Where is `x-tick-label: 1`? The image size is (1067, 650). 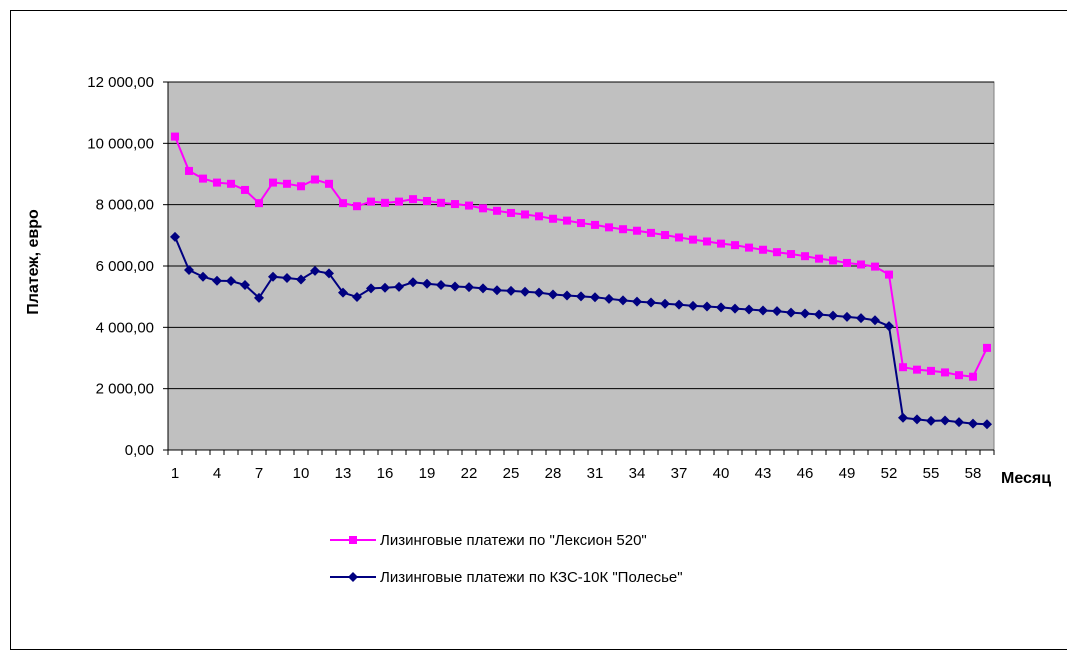
x-tick-label: 1 is located at coordinates (175, 473).